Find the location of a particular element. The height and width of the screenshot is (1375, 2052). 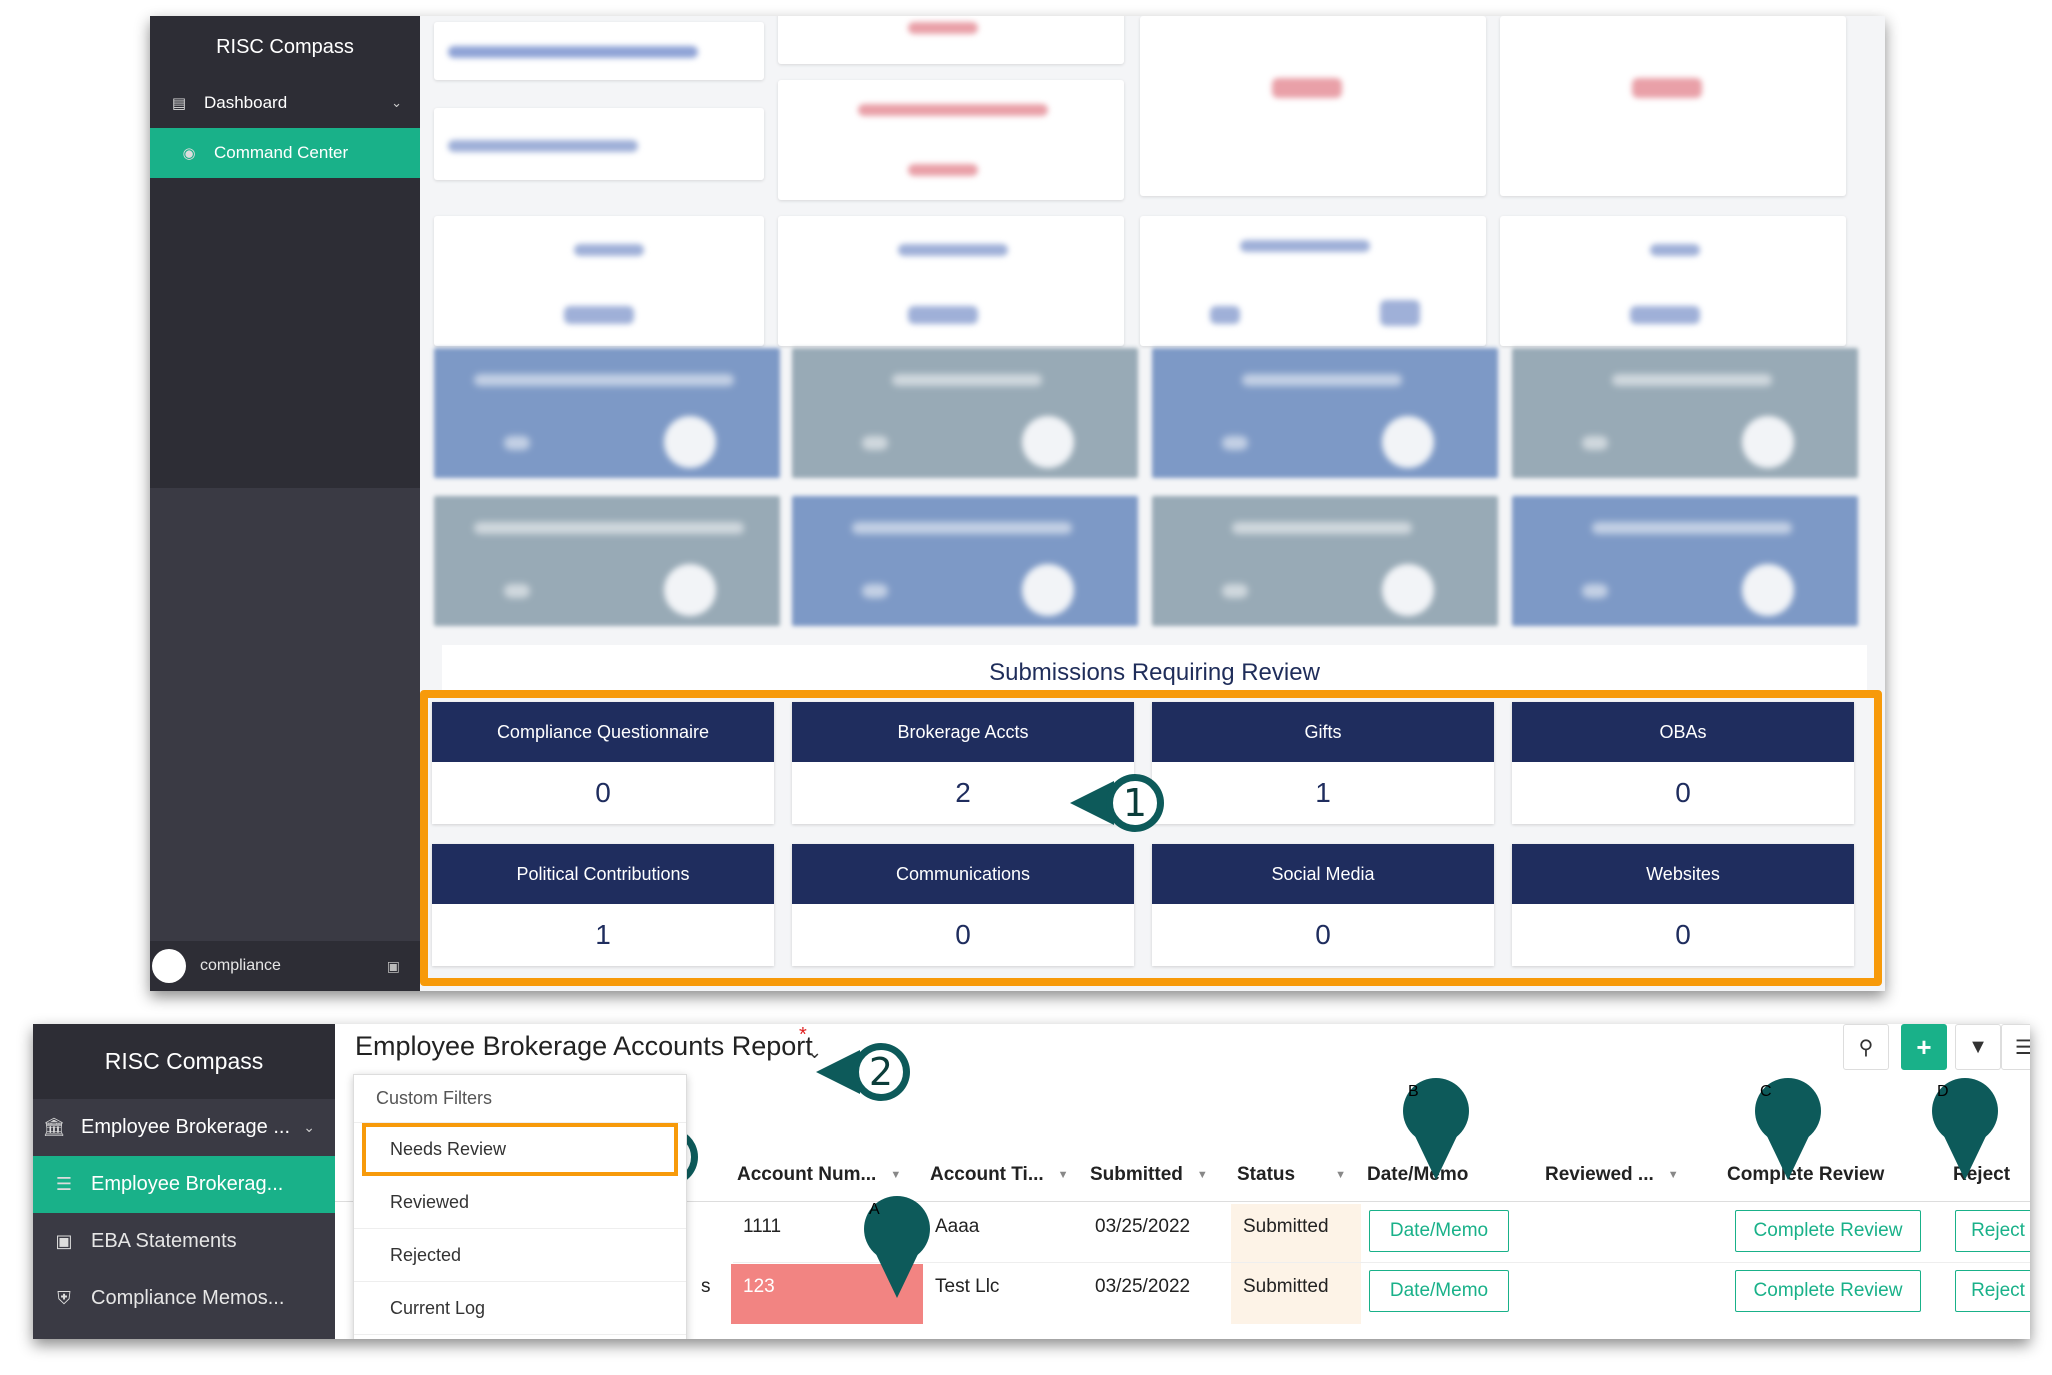

marker-label: A is located at coordinates (874, 1209).